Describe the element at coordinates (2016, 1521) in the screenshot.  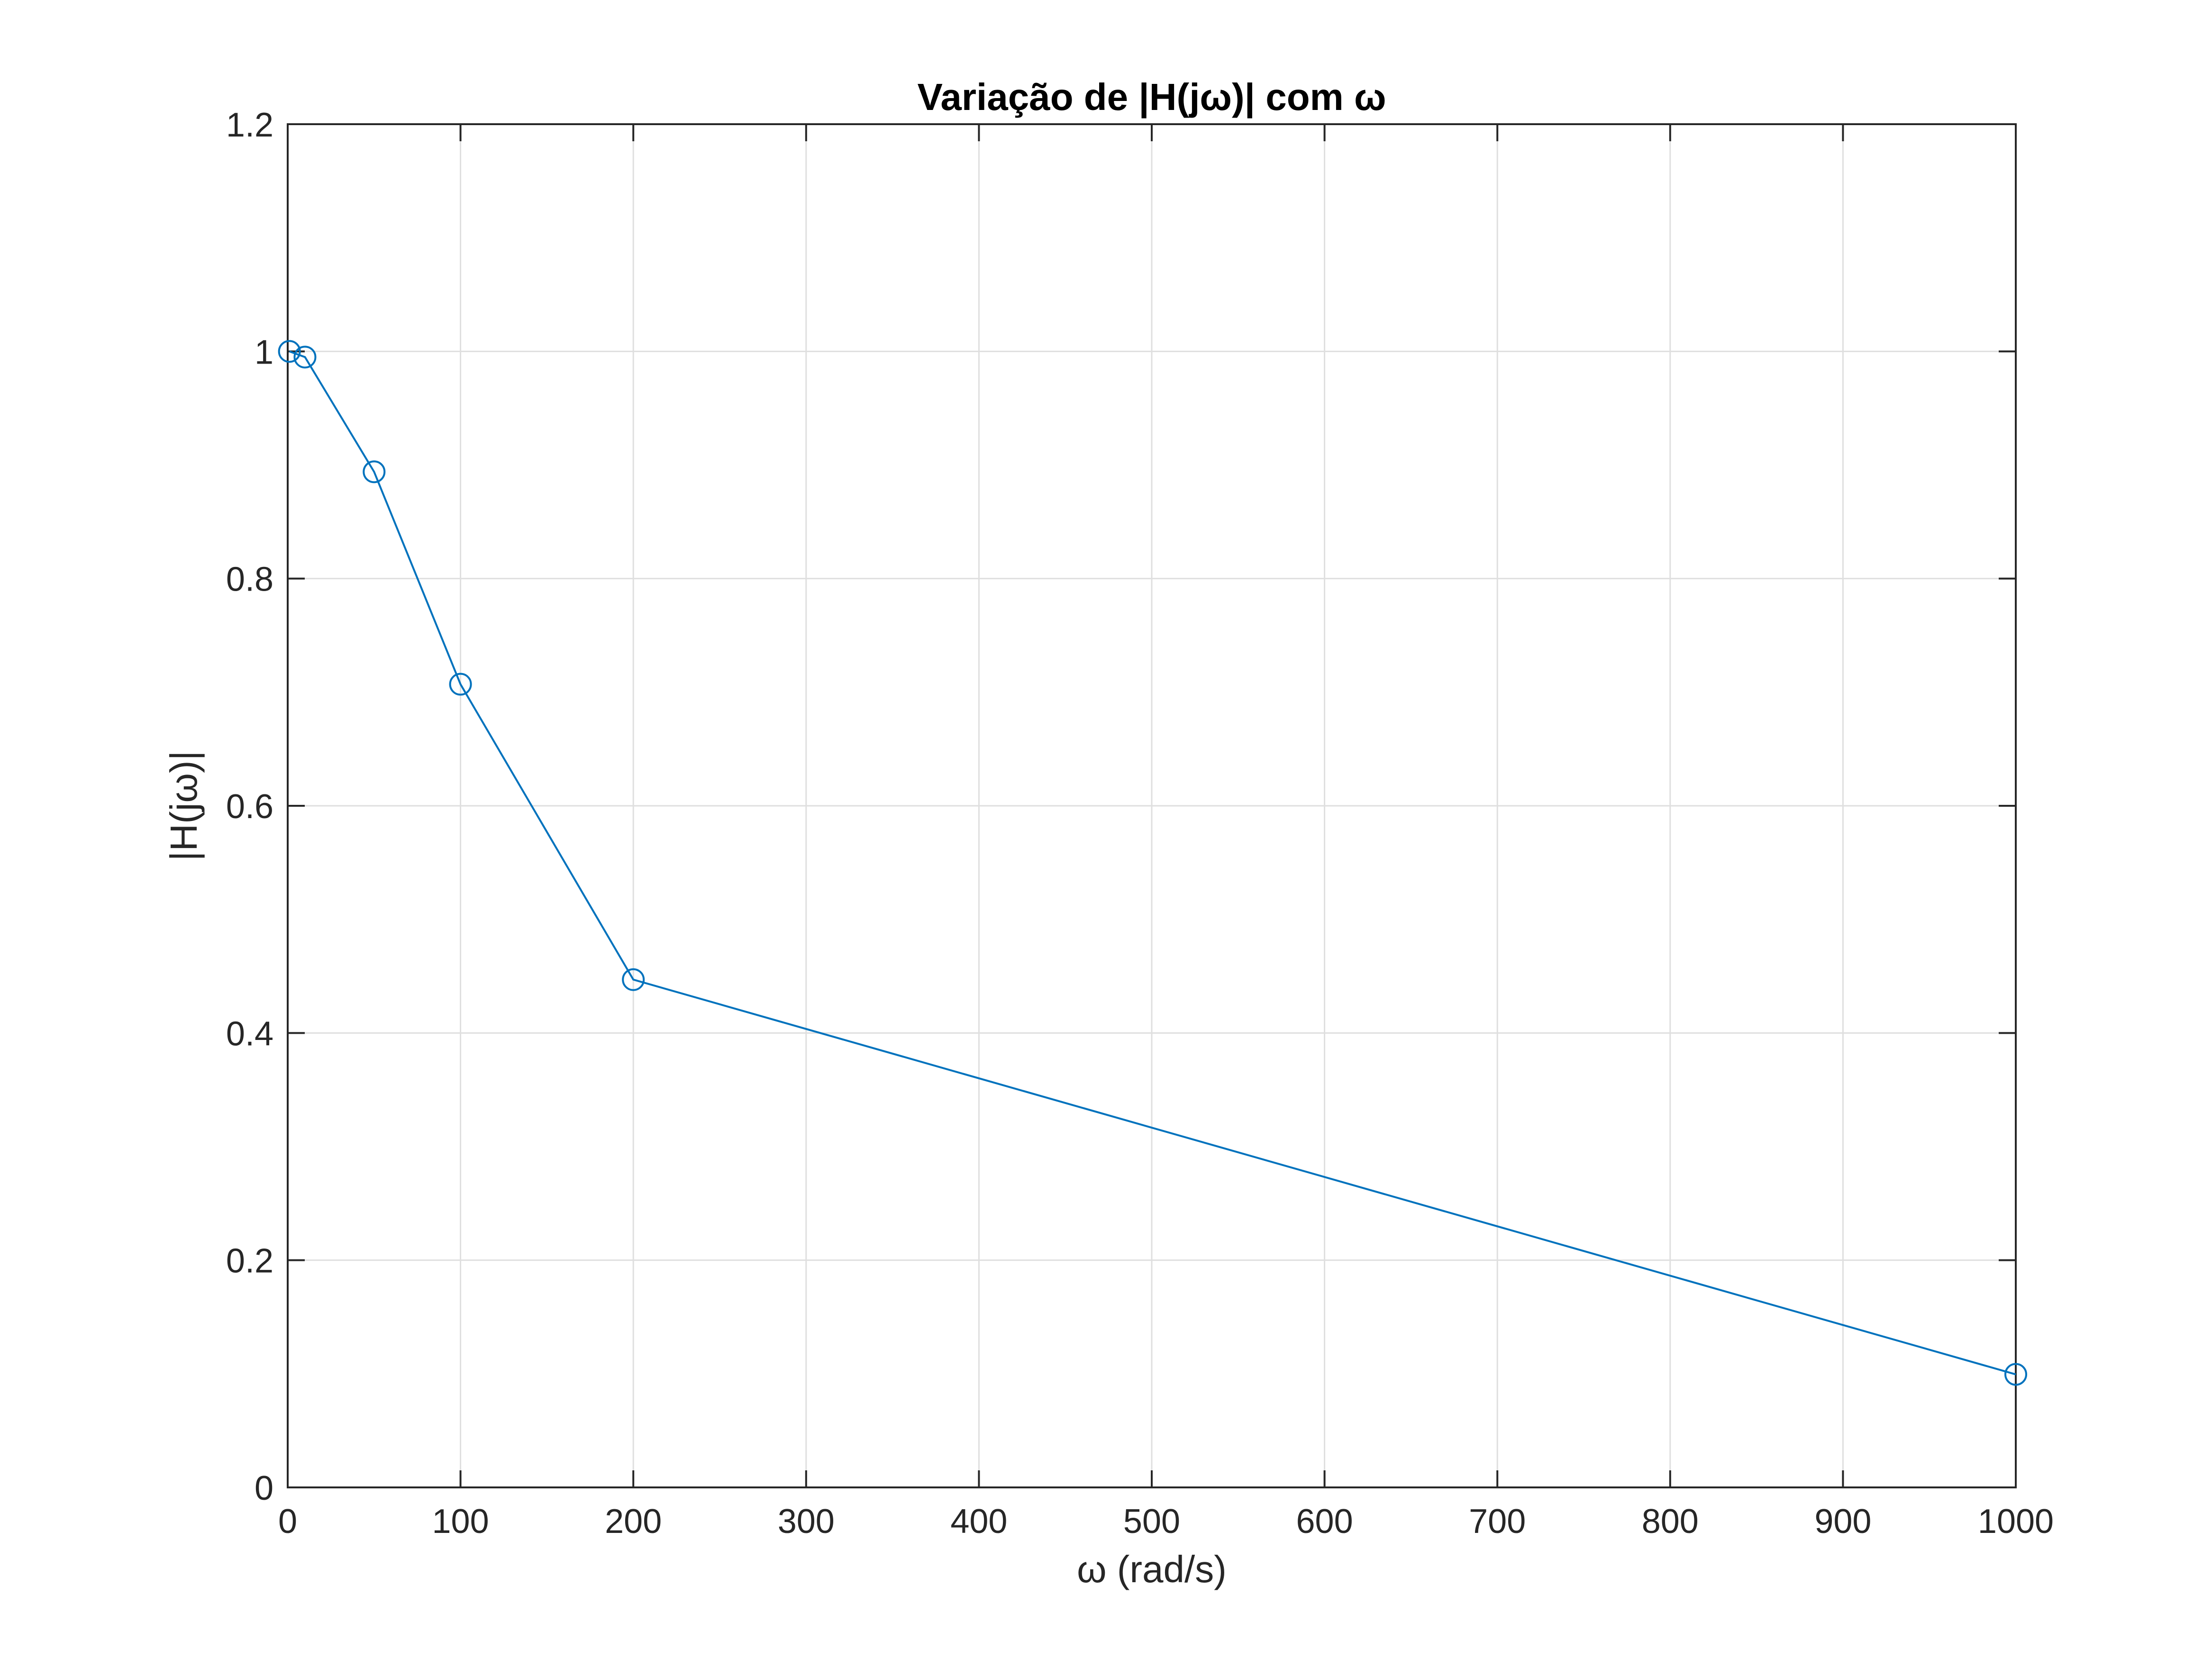
I see `x-tick-label: 1000` at that location.